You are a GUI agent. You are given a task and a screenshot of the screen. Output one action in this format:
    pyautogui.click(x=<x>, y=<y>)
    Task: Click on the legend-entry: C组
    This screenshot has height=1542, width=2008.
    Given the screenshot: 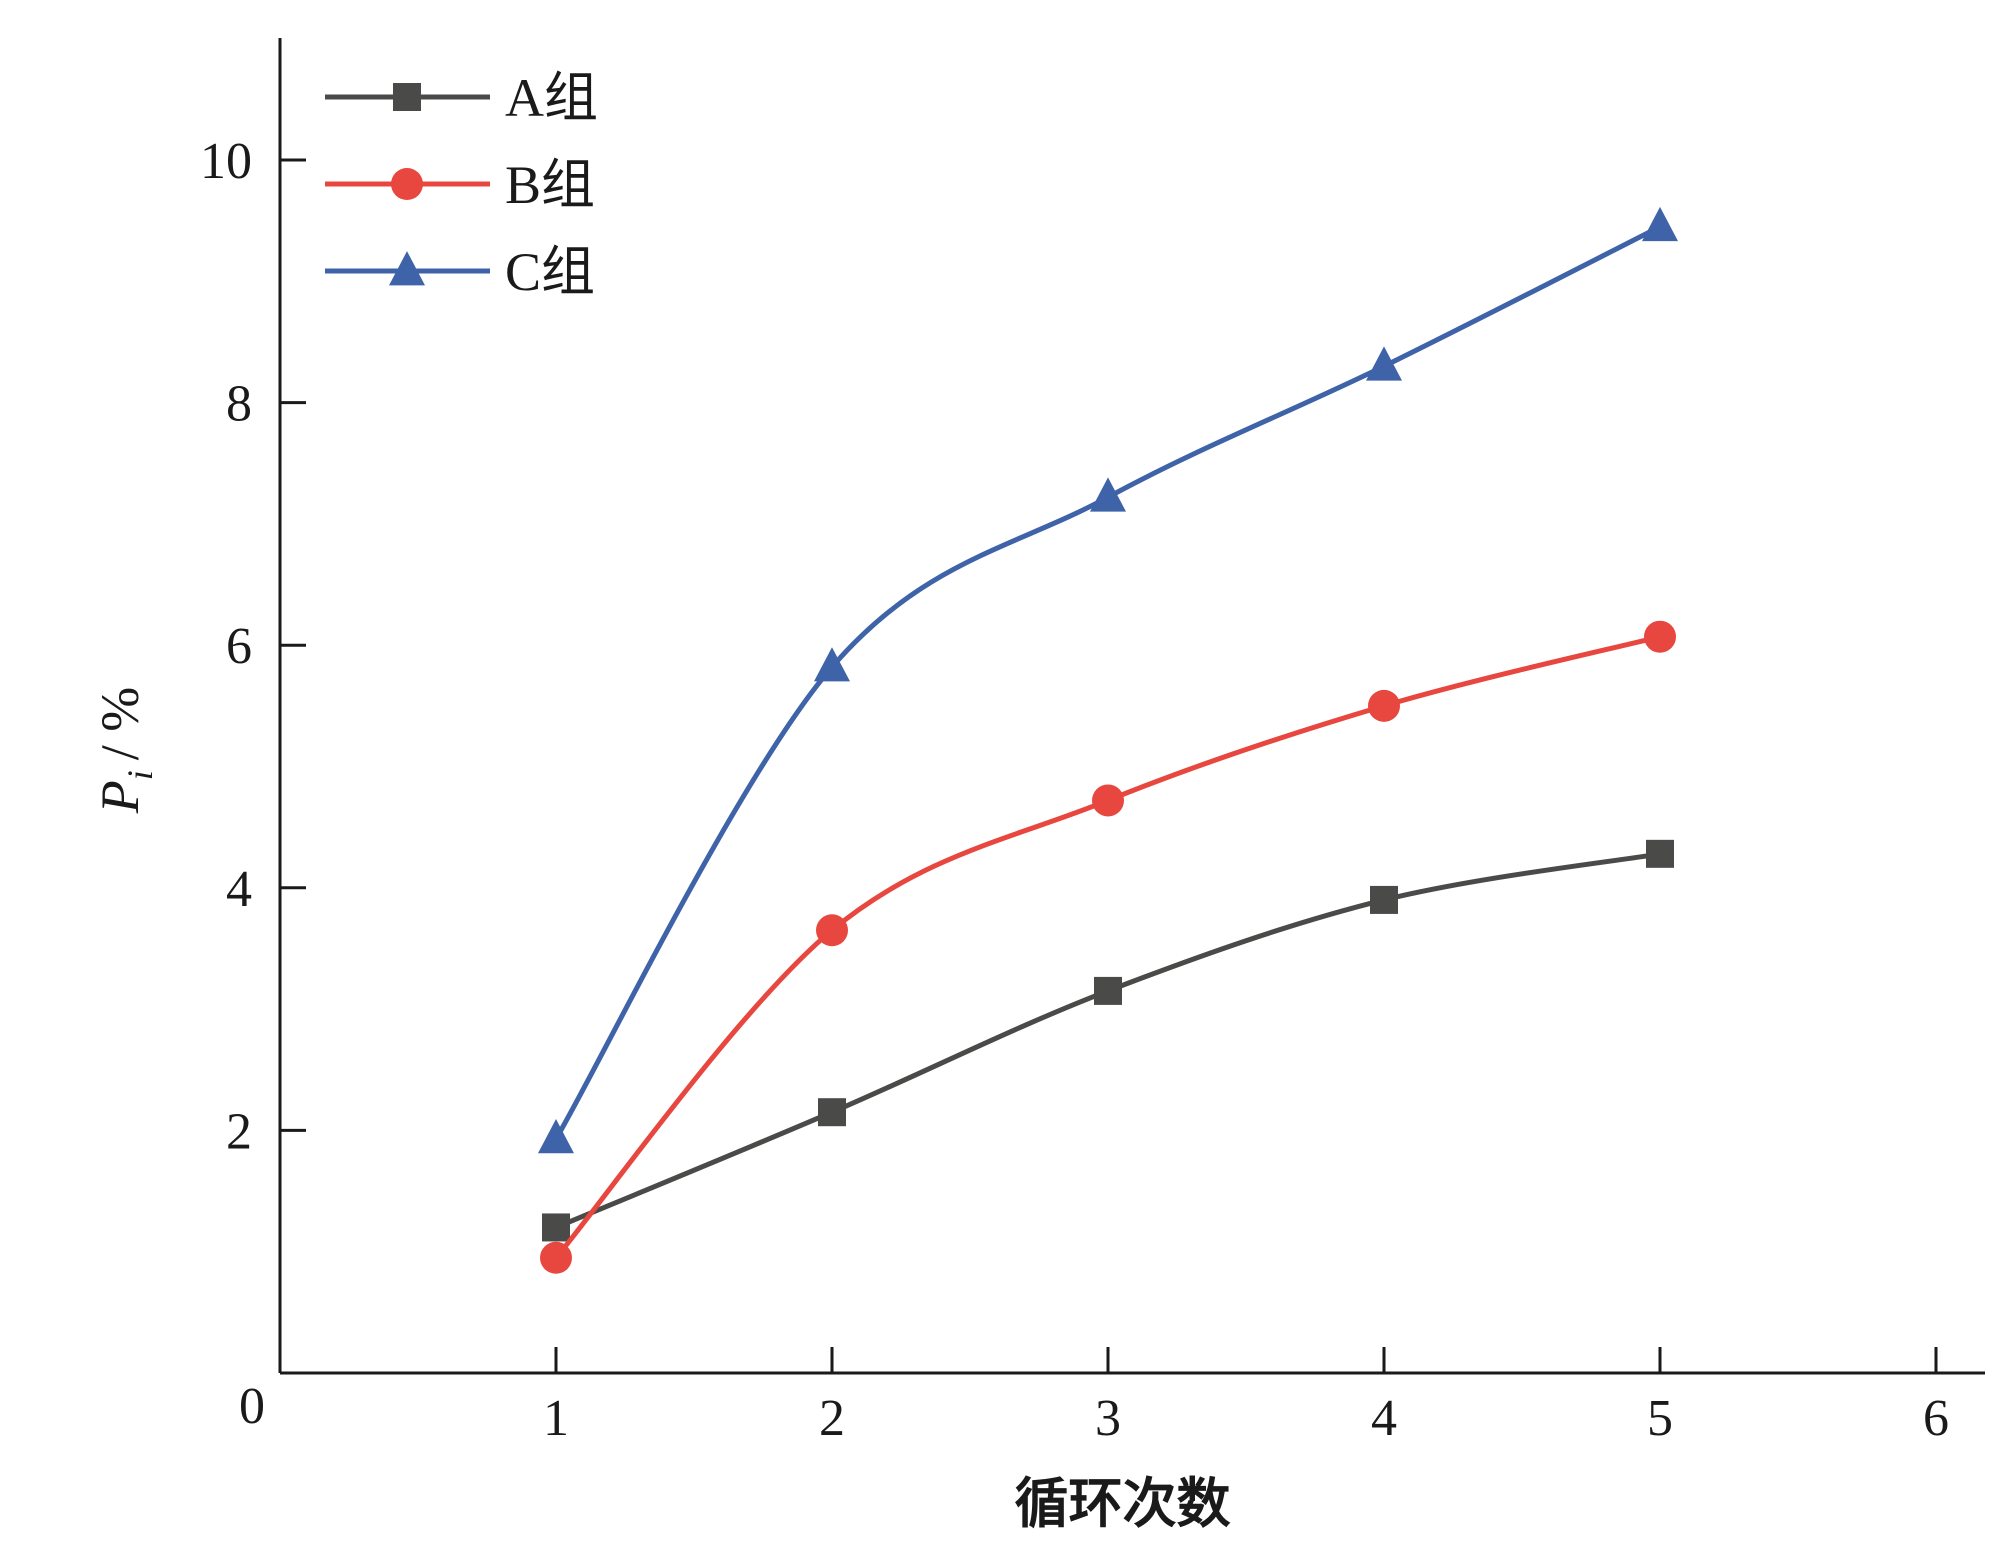 What is the action you would take?
    pyautogui.click(x=460, y=272)
    